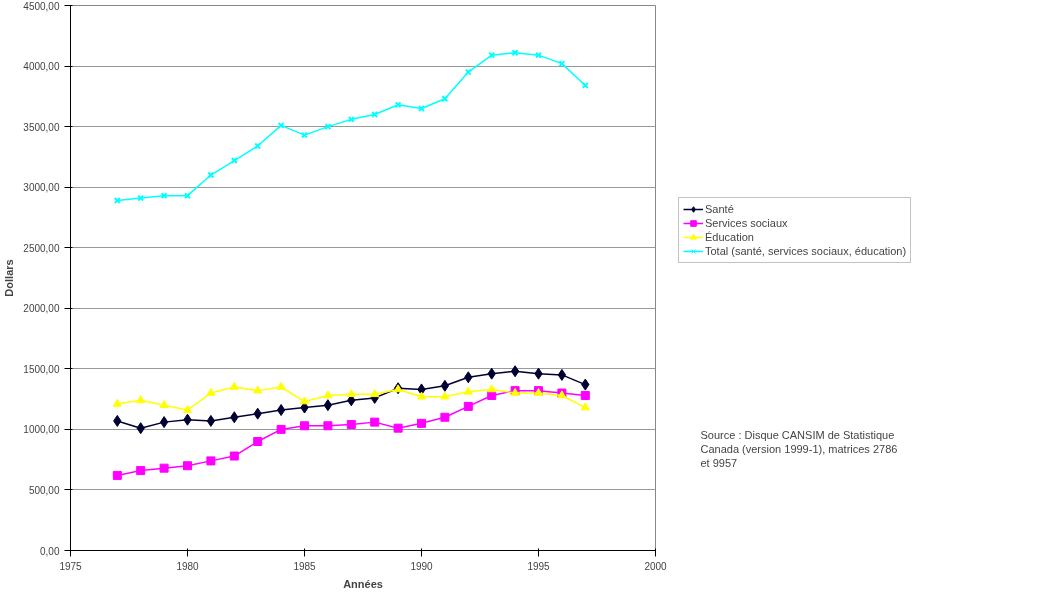 The height and width of the screenshot is (599, 1061). I want to click on source-note: Source : Disque CANSIM de Statistique Canada (version 1999-1), matrices 2786 et 9957, so click(799, 449).